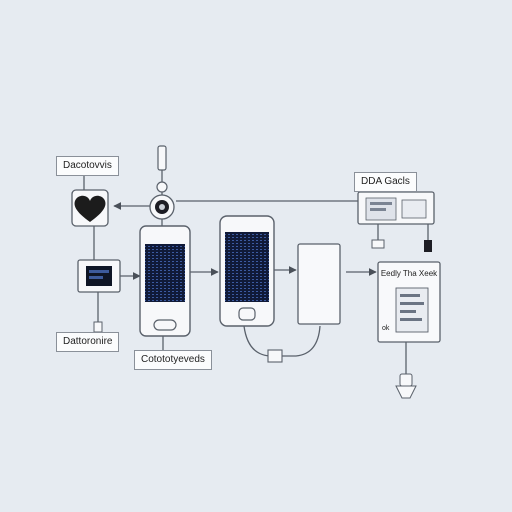 The image size is (512, 512). What do you see at coordinates (247, 314) in the screenshot?
I see `phone-home-button` at bounding box center [247, 314].